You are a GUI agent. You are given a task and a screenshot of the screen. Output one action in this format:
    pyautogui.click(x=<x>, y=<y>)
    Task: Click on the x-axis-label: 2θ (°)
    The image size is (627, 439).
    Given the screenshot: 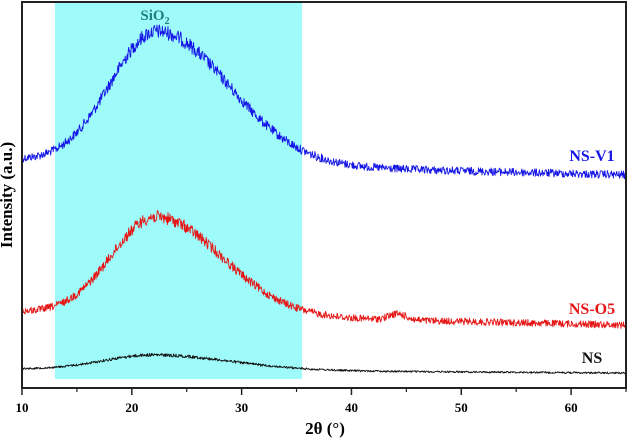 What is the action you would take?
    pyautogui.click(x=325, y=428)
    